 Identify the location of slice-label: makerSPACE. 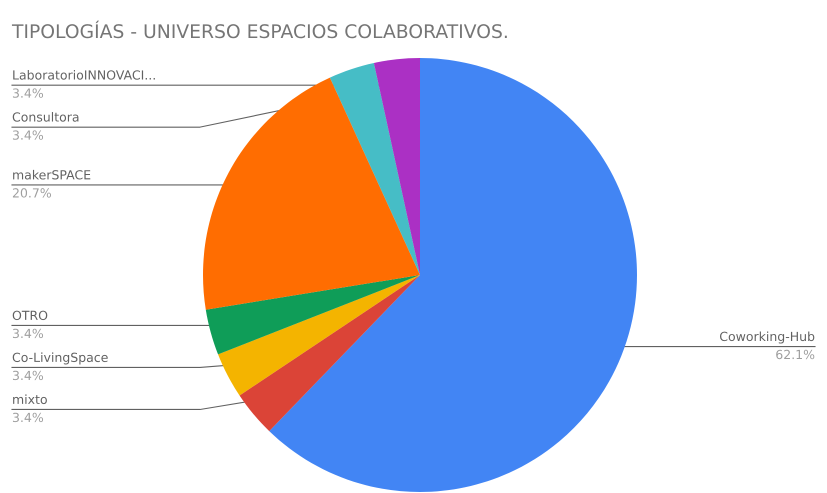
(51, 175).